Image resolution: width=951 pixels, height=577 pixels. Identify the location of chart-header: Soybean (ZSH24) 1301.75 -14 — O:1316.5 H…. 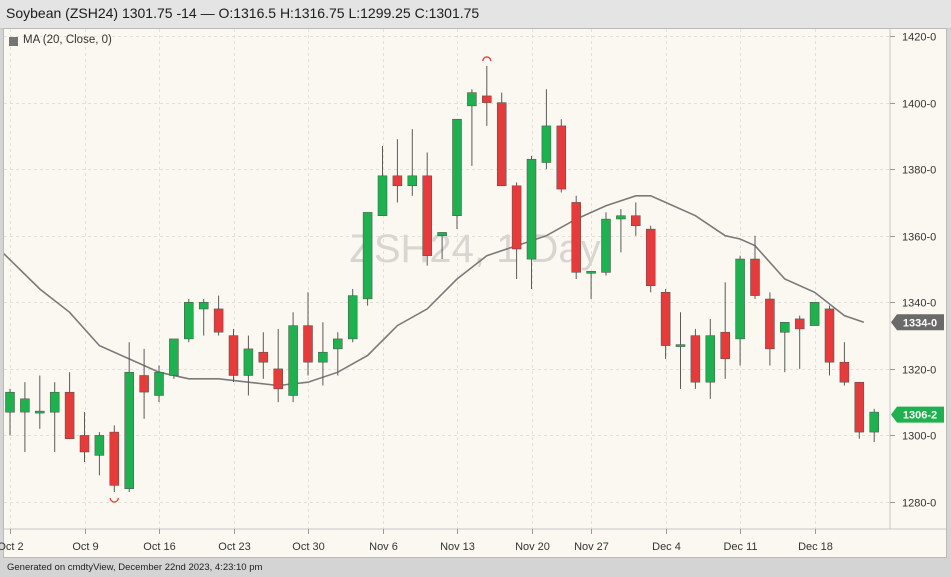
(475, 14).